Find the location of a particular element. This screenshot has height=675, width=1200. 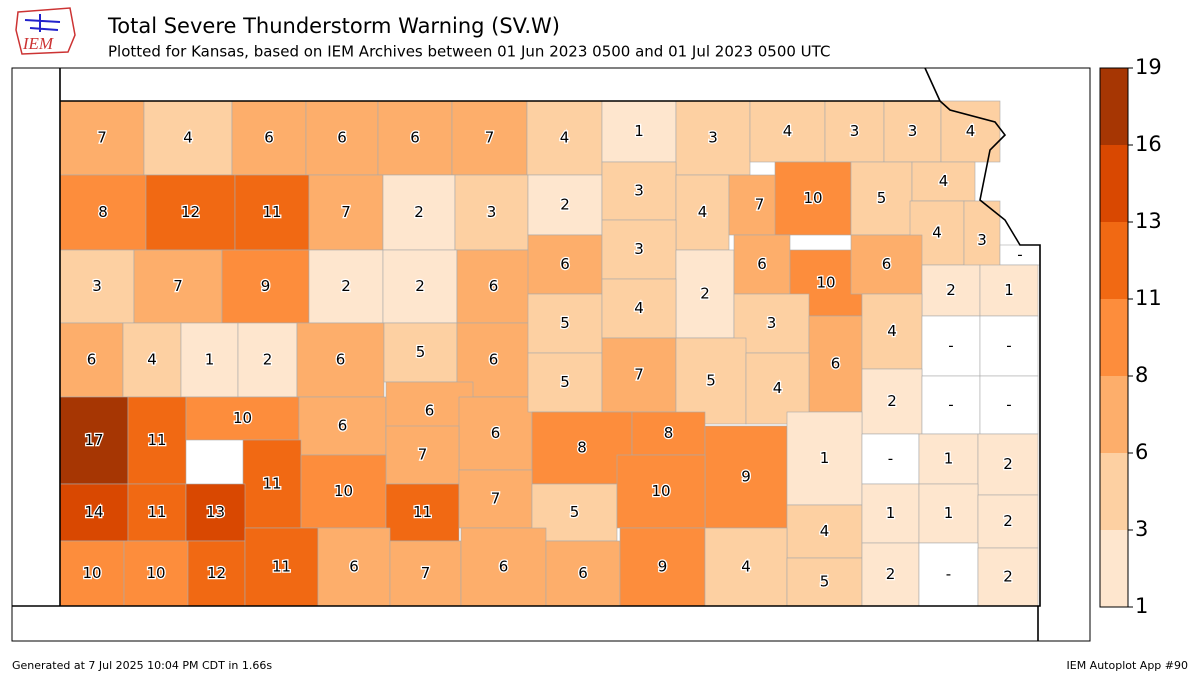

county-label: 17 is located at coordinates (93, 440).